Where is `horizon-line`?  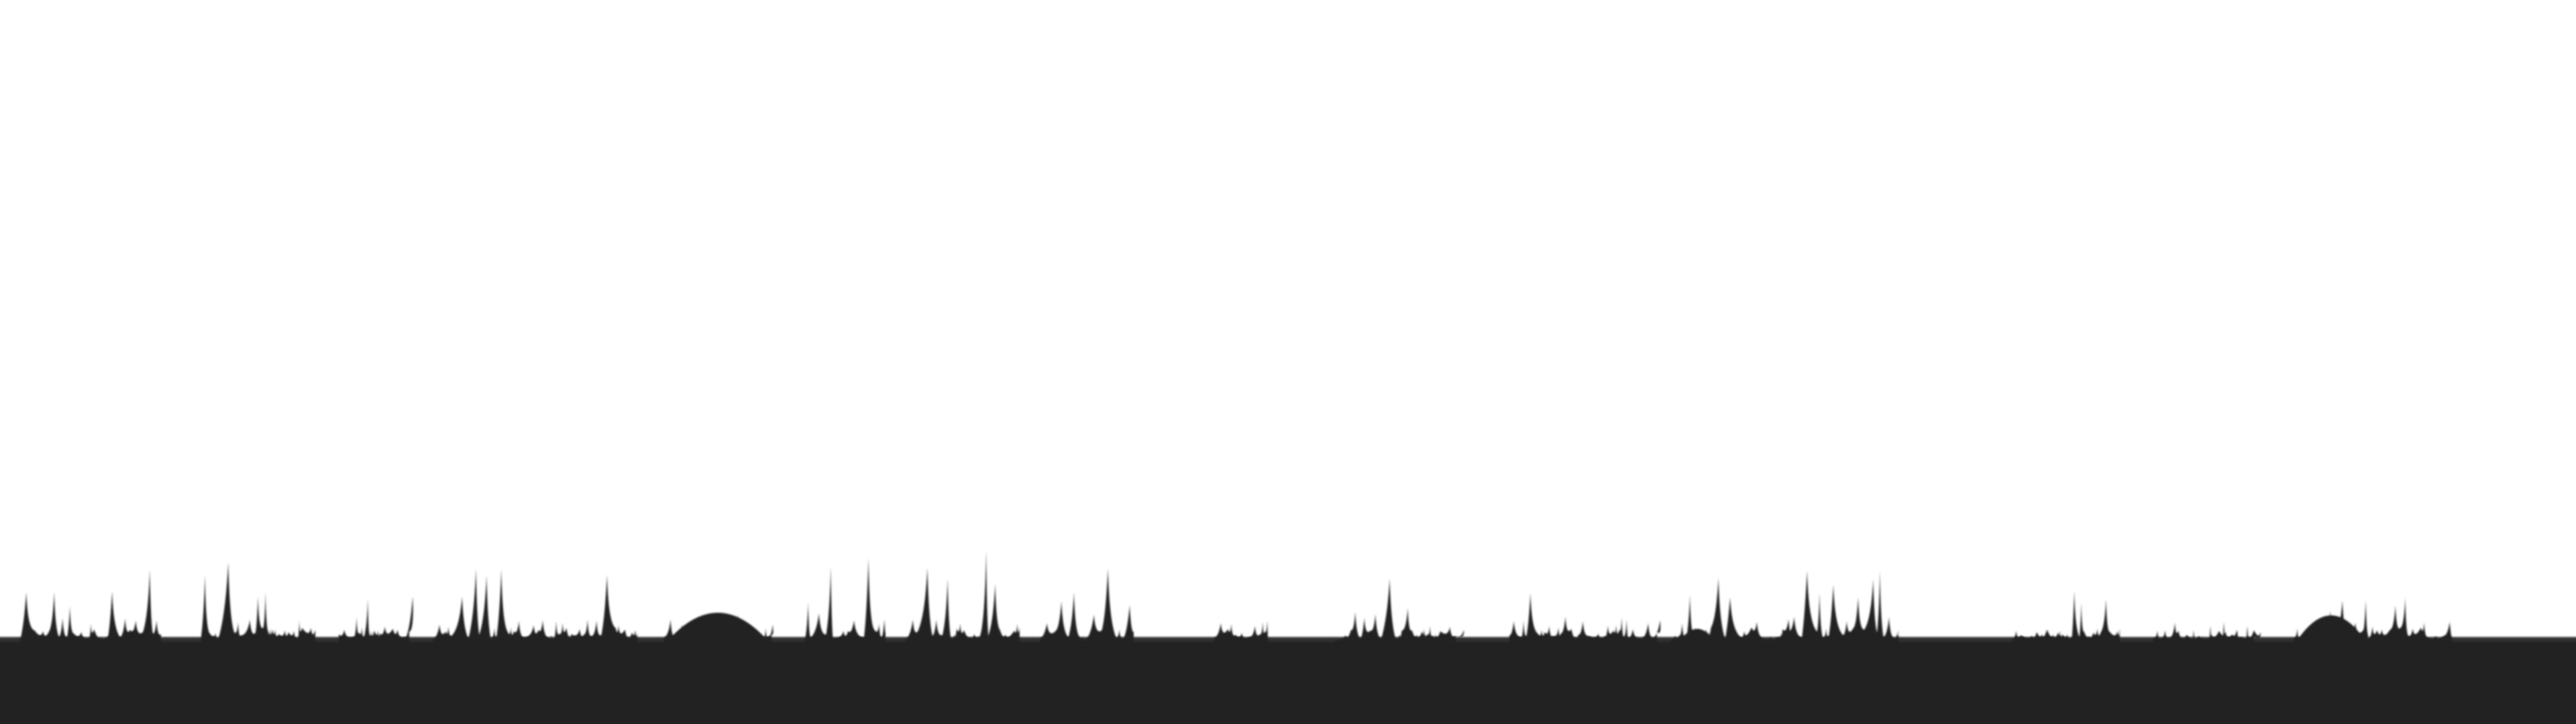
horizon-line is located at coordinates (1288, 640).